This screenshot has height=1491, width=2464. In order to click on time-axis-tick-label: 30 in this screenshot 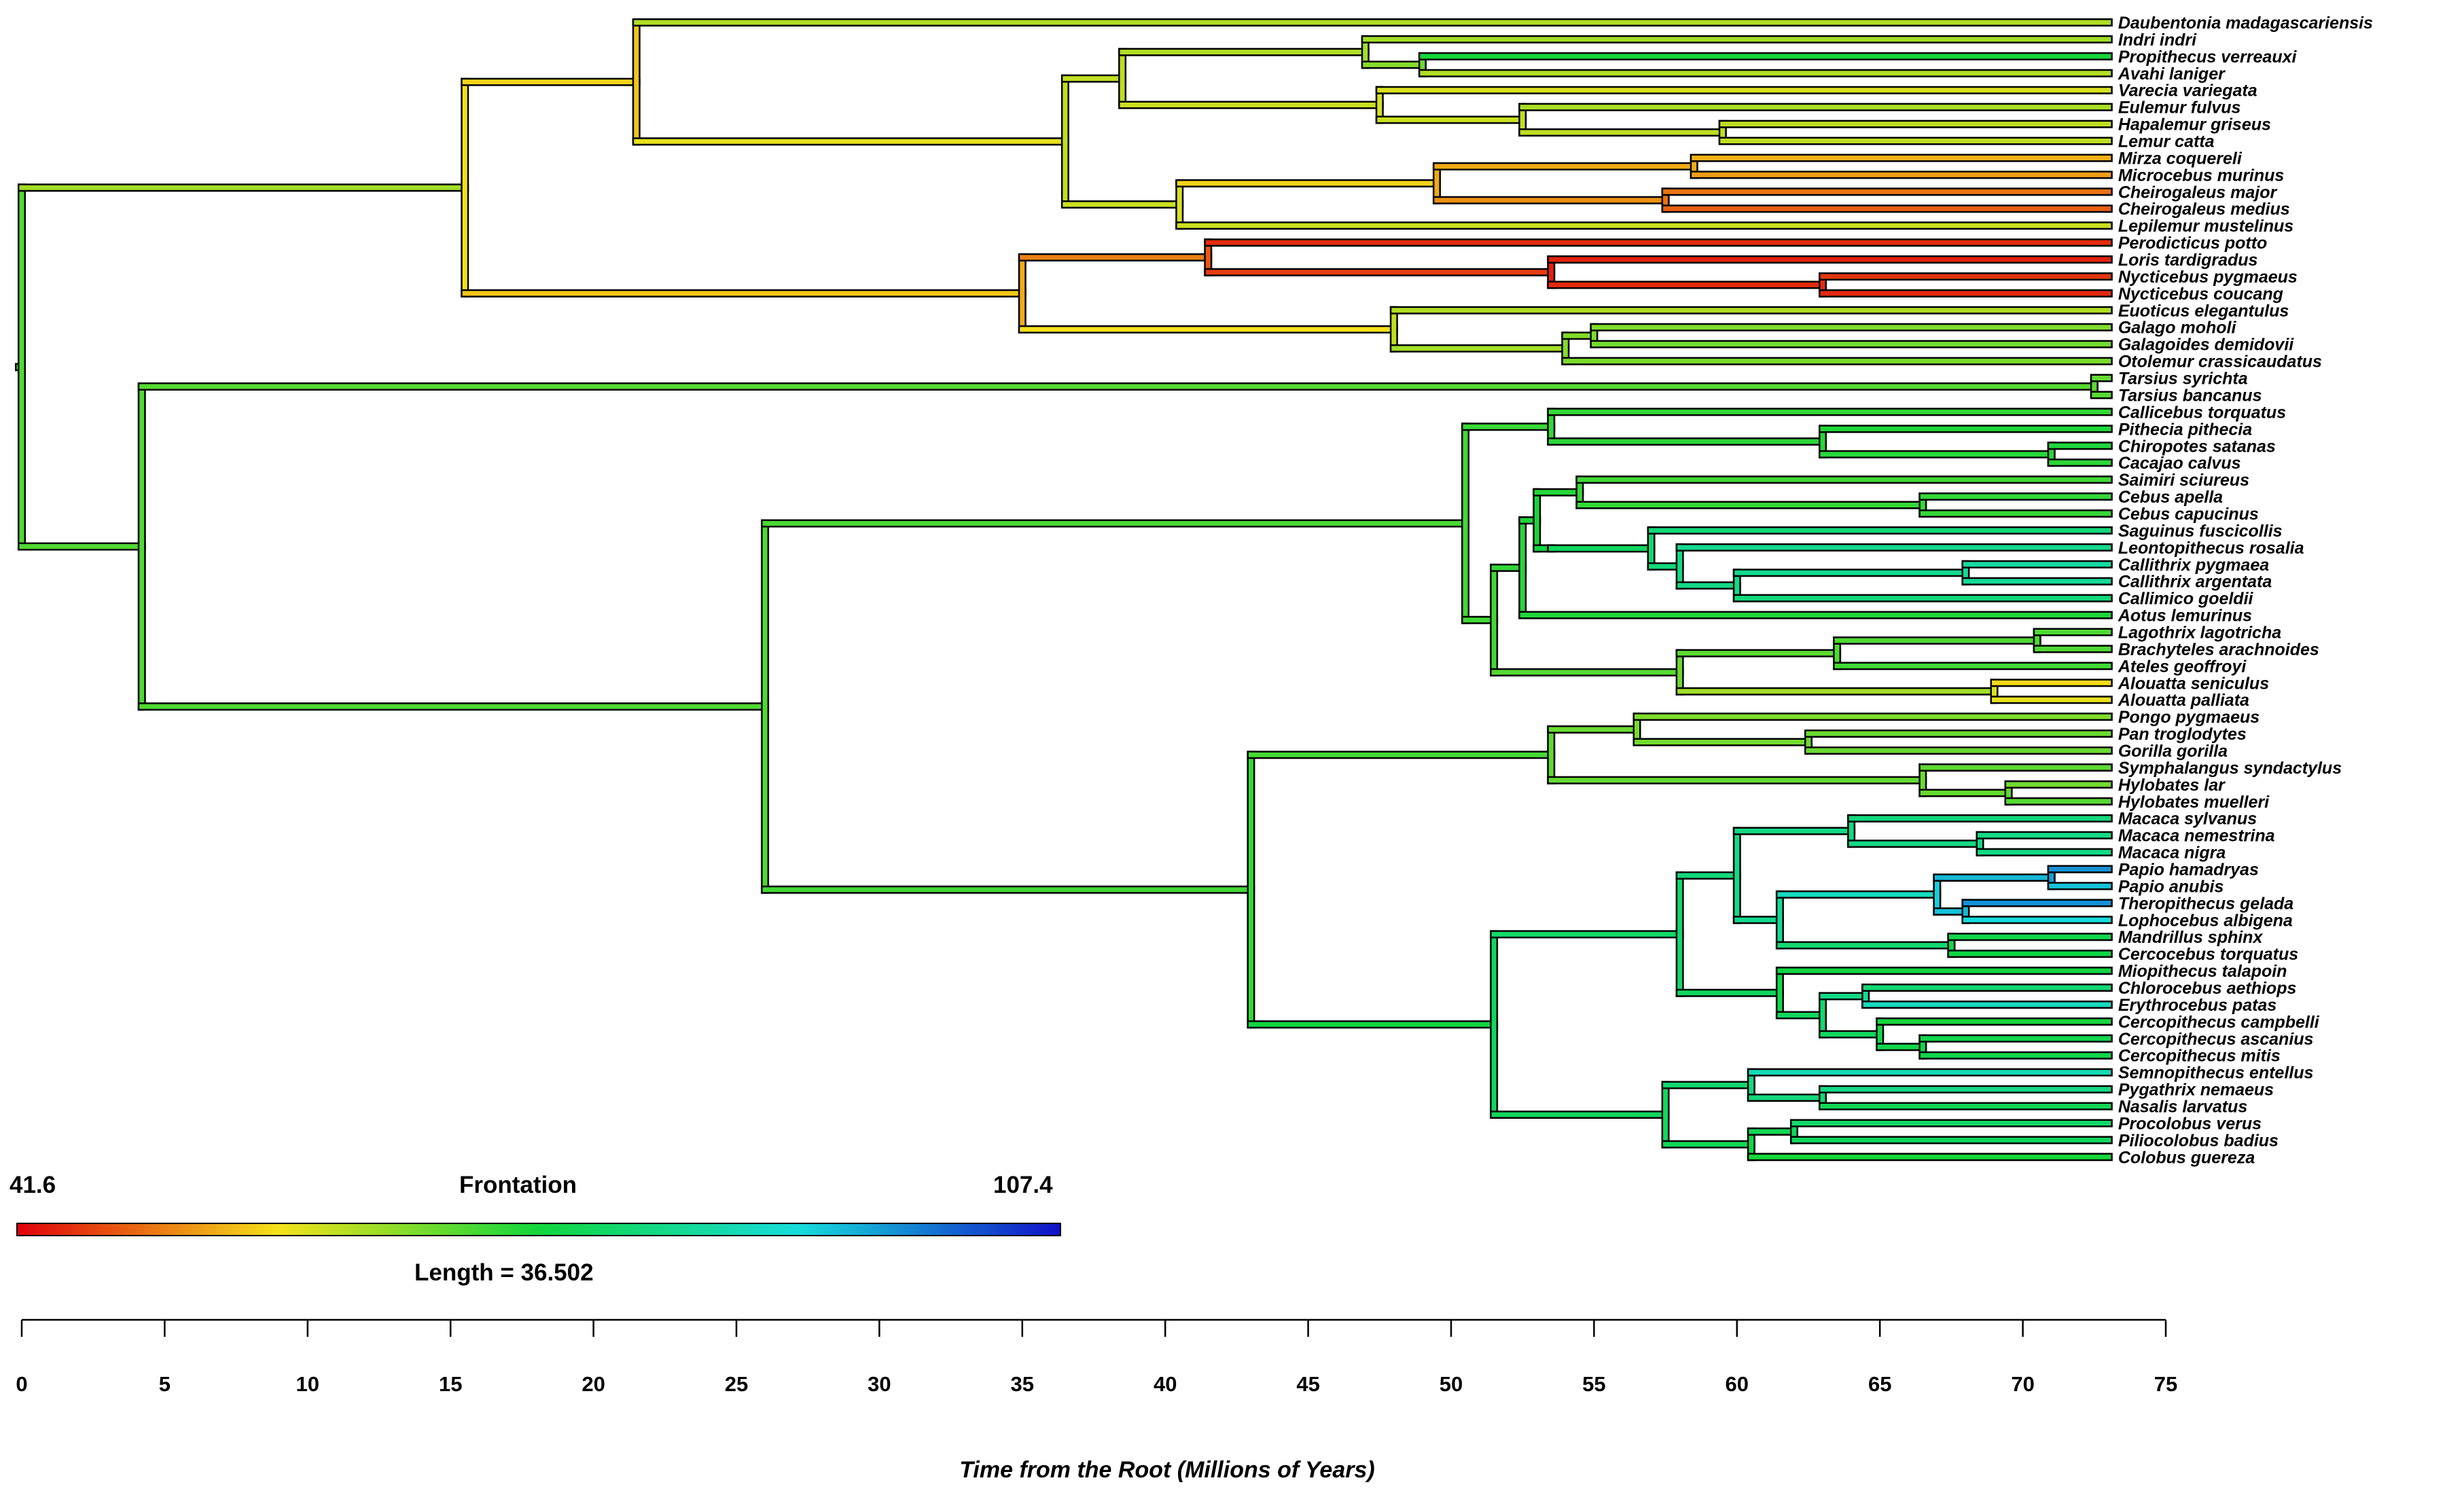, I will do `click(879, 1384)`.